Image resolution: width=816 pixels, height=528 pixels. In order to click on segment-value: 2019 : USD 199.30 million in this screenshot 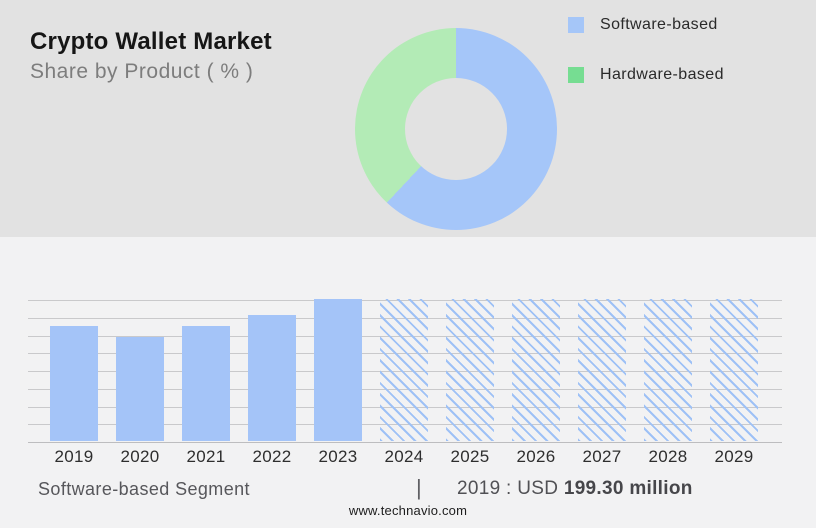, I will do `click(575, 489)`.